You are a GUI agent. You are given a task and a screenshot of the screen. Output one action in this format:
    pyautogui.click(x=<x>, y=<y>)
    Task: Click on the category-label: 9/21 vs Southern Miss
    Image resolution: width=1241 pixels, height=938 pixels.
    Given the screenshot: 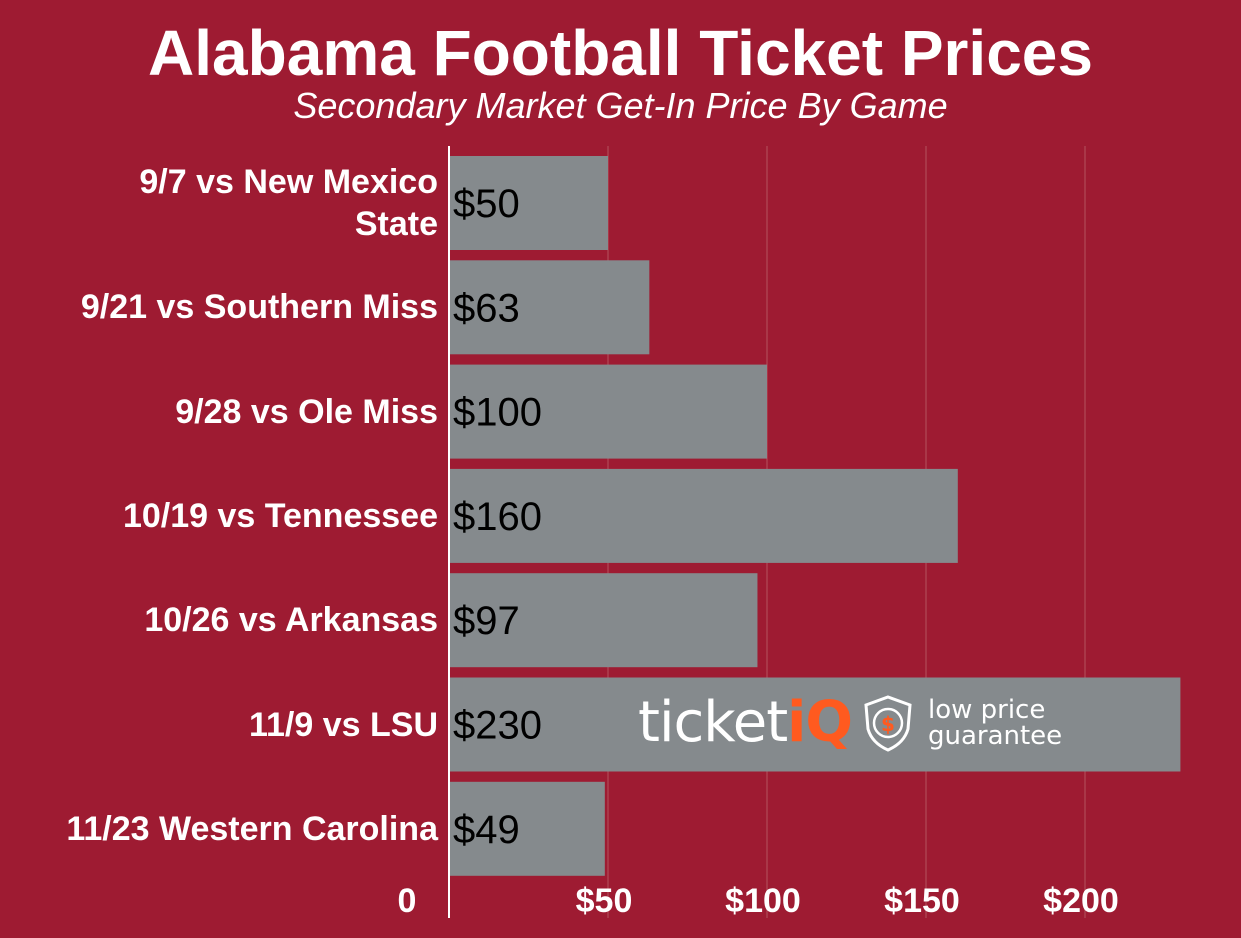 What is the action you would take?
    pyautogui.click(x=259, y=307)
    